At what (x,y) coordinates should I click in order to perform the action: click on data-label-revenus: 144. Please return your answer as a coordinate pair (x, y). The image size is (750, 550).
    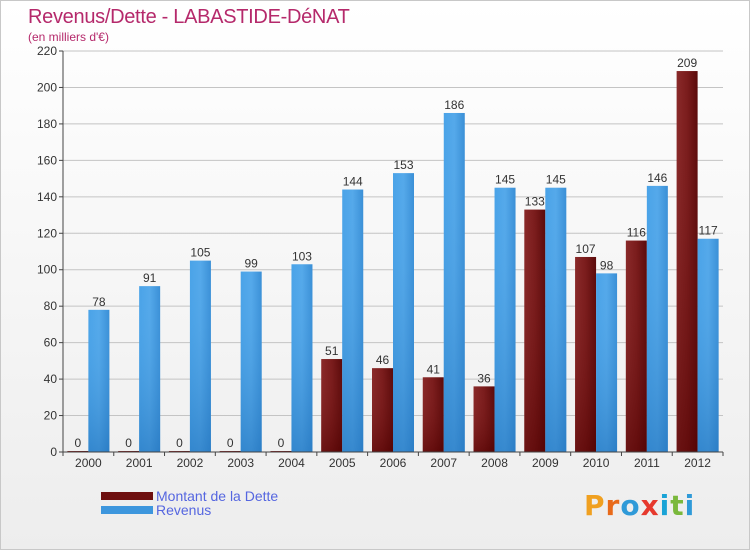
    Looking at the image, I should click on (353, 182).